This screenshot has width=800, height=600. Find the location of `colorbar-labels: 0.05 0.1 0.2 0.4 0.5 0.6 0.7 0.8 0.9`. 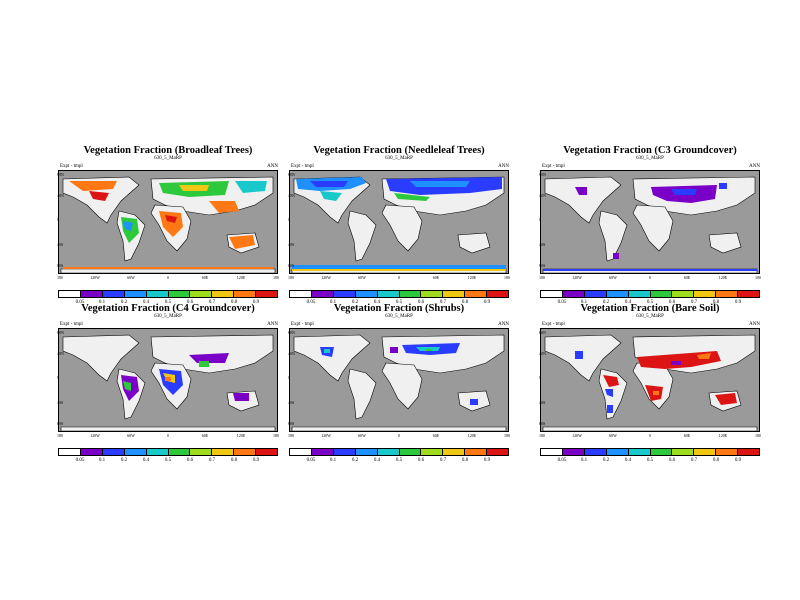

colorbar-labels: 0.05 0.1 0.2 0.4 0.5 0.6 0.7 0.8 0.9 is located at coordinates (399, 462).